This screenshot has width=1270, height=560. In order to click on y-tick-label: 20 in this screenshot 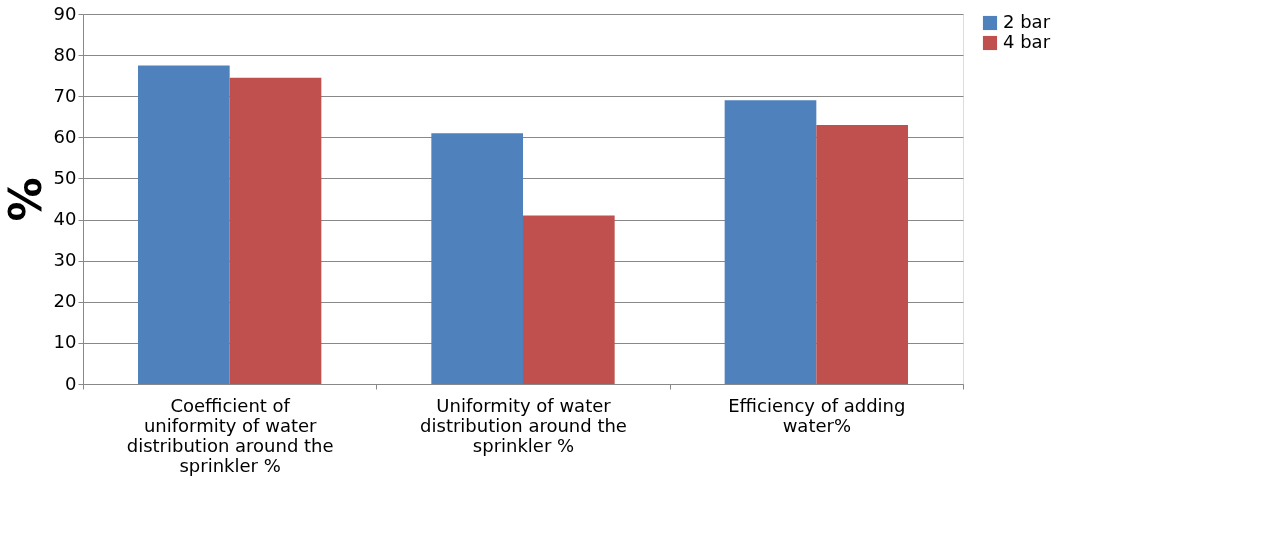, I will do `click(65, 301)`.